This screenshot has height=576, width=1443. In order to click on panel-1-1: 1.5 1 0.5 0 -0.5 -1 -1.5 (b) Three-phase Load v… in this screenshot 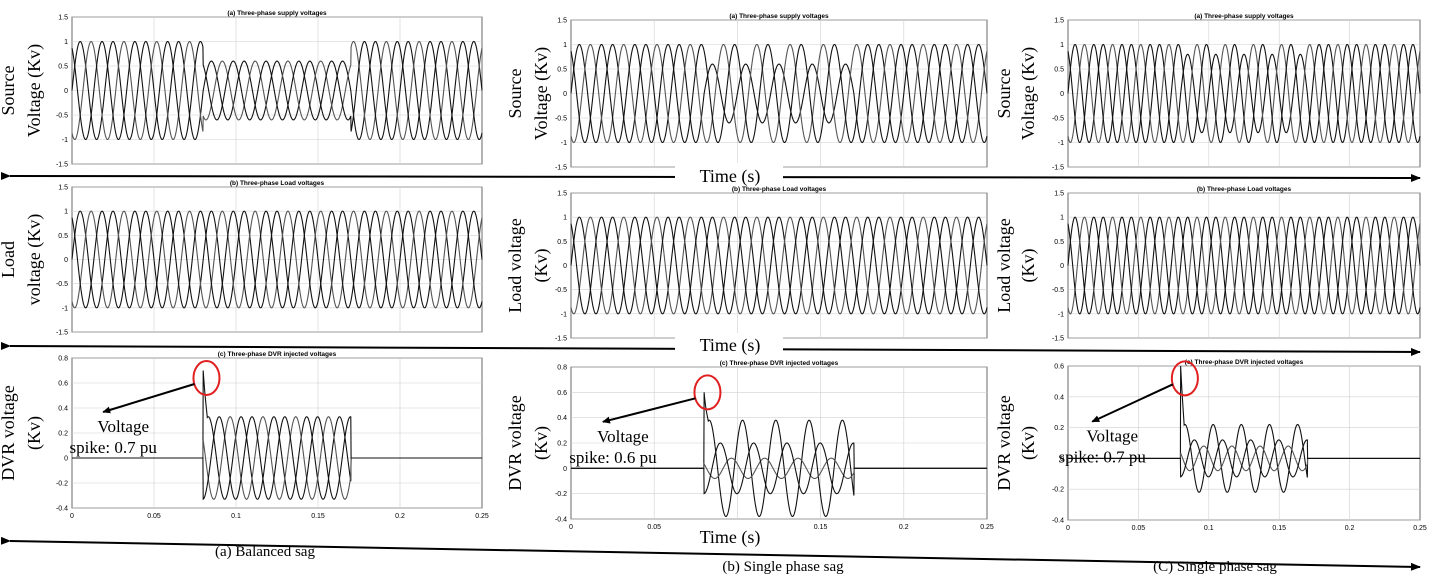, I will do `click(746, 264)`.